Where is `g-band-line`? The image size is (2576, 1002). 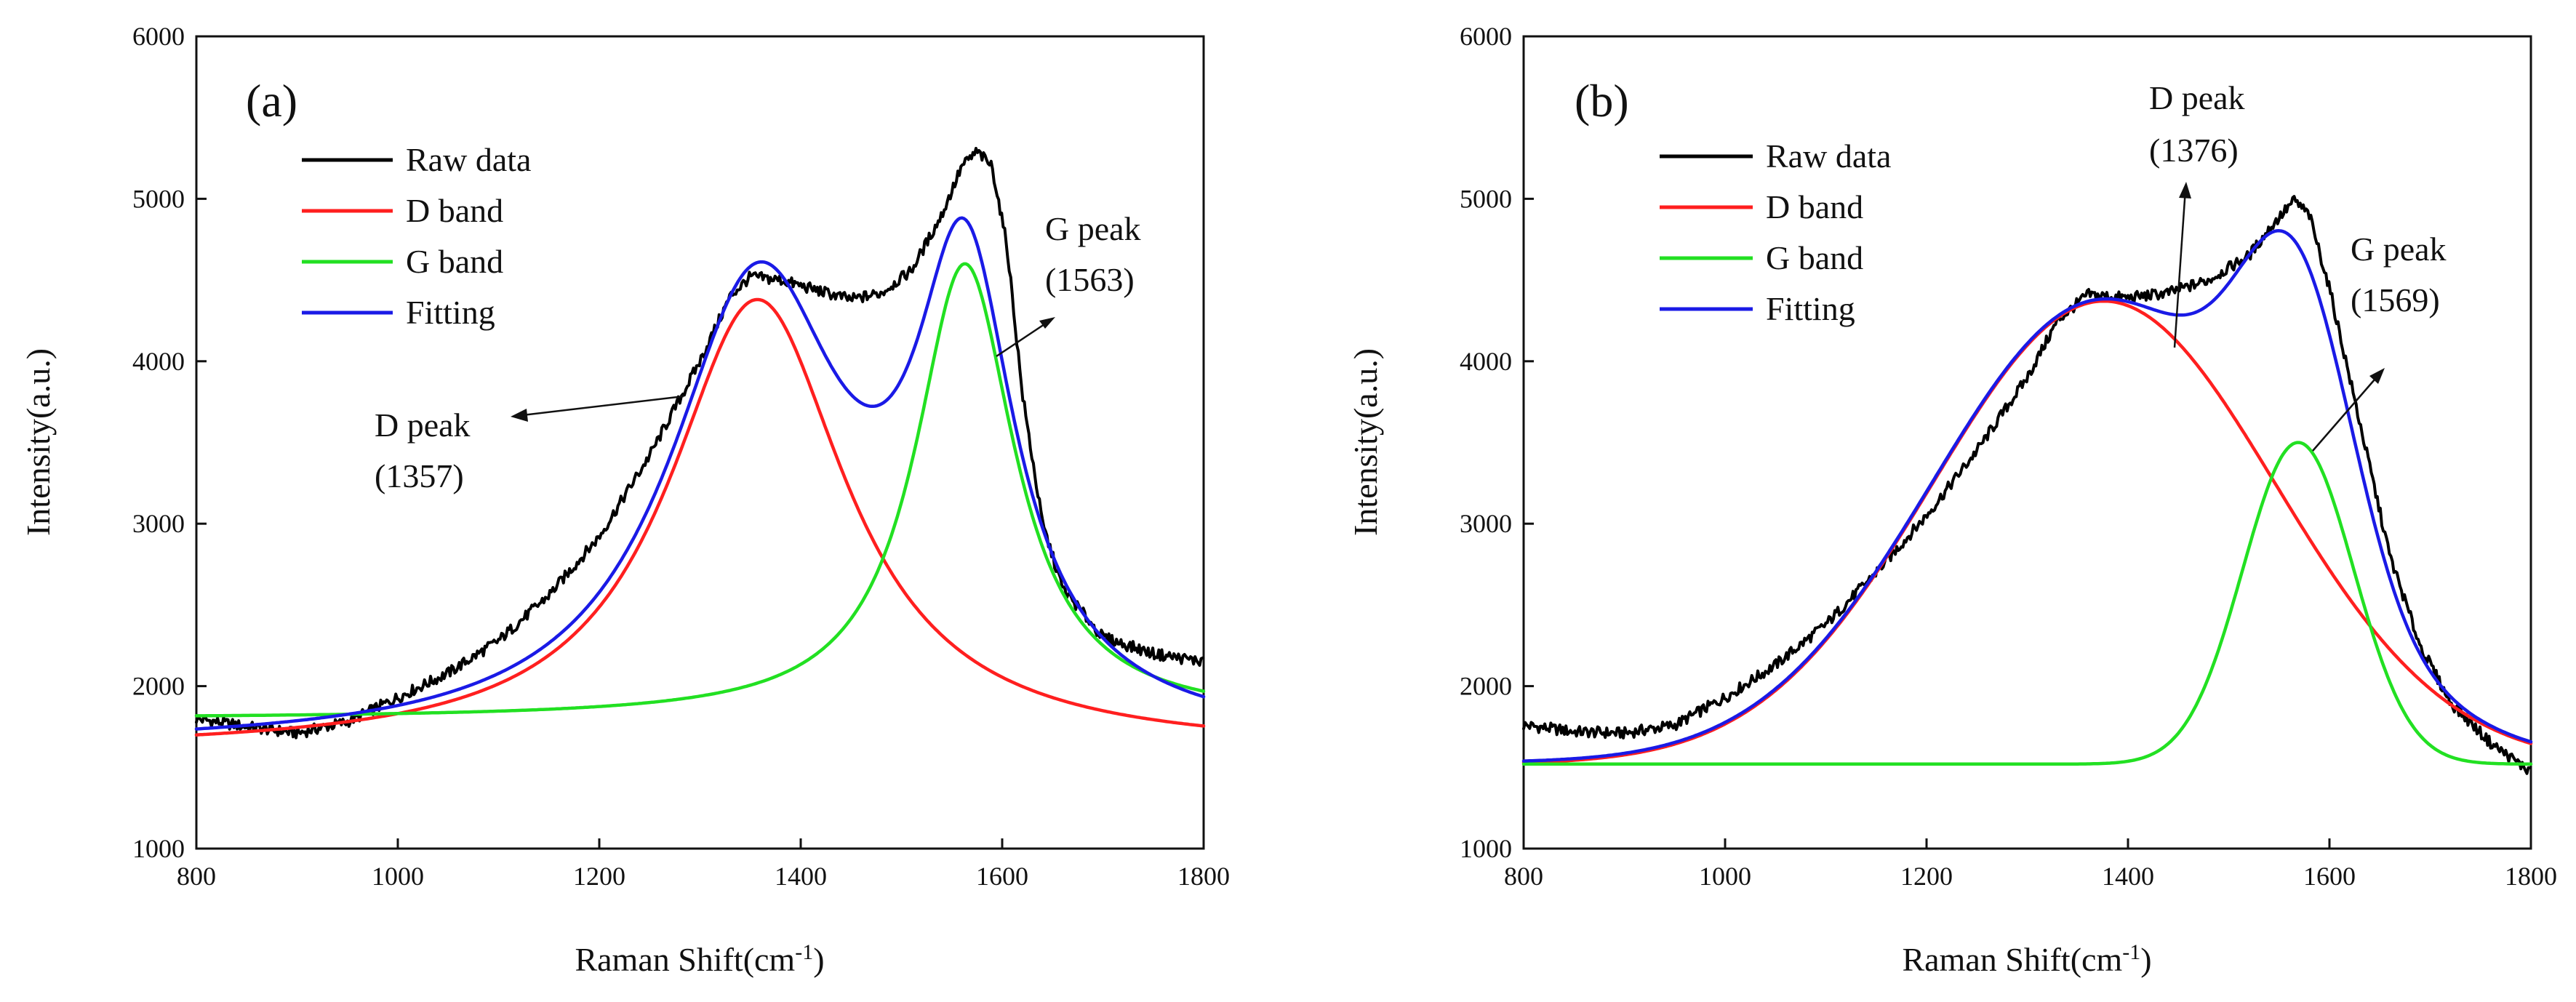
g-band-line is located at coordinates (2027, 603).